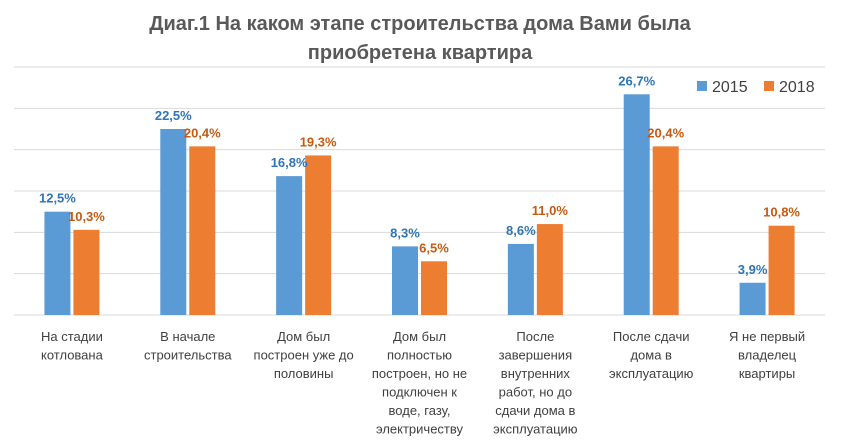 This screenshot has width=842, height=448. What do you see at coordinates (702, 86) in the screenshot?
I see `legend-swatch-2015` at bounding box center [702, 86].